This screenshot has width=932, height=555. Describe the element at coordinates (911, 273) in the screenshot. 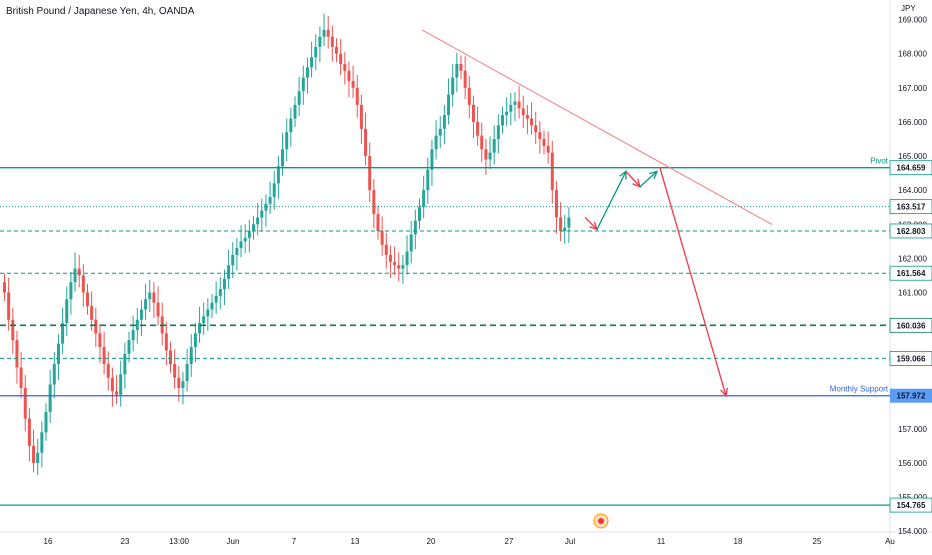

I see `level-price-label: 161.564` at that location.